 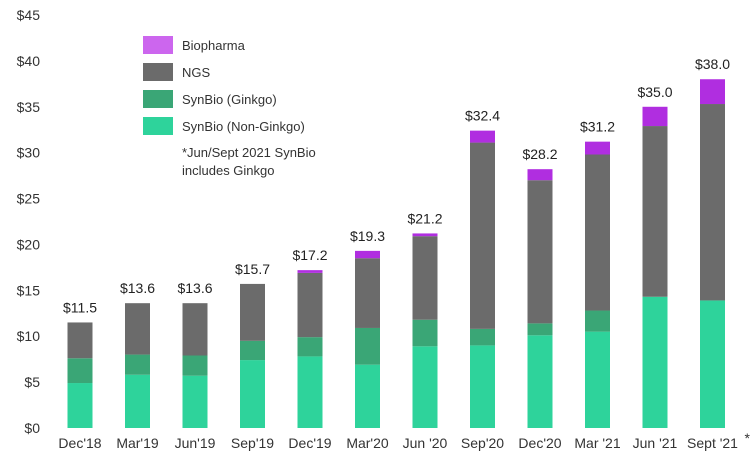 What do you see at coordinates (655, 443) in the screenshot?
I see `x-tick-label: Jun '21` at bounding box center [655, 443].